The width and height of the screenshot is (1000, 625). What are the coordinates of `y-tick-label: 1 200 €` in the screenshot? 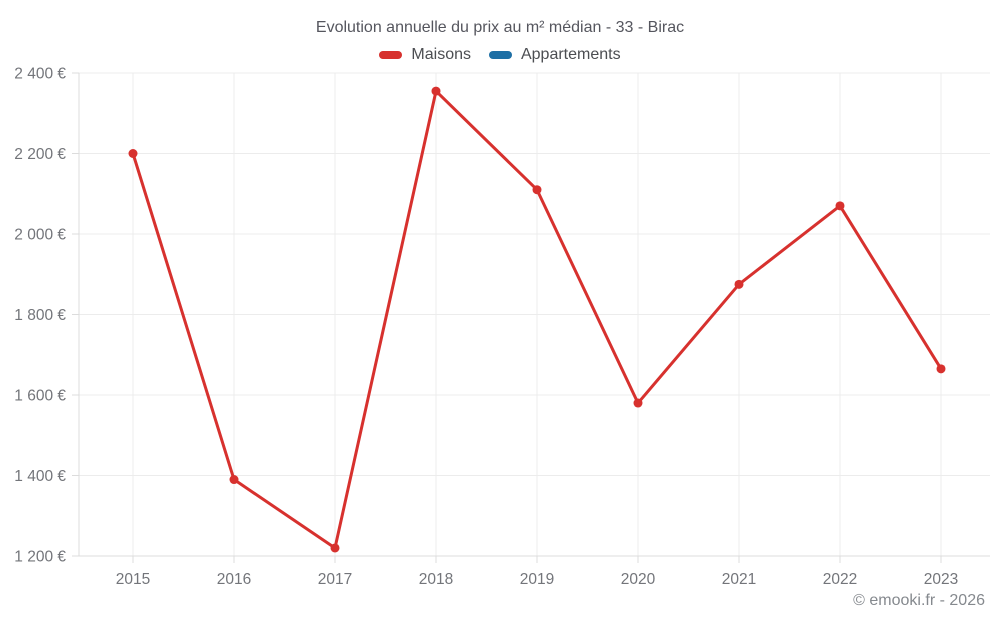 It's located at (40, 557).